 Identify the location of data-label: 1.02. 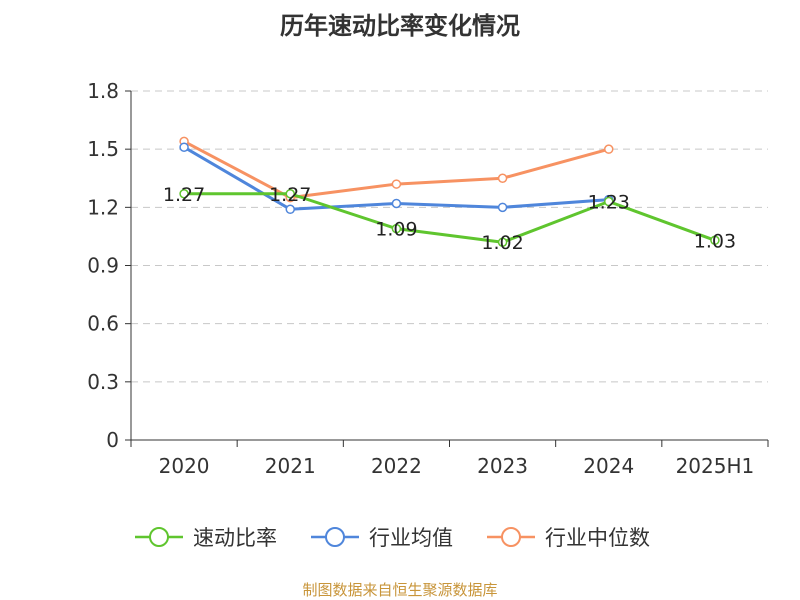
(502, 243).